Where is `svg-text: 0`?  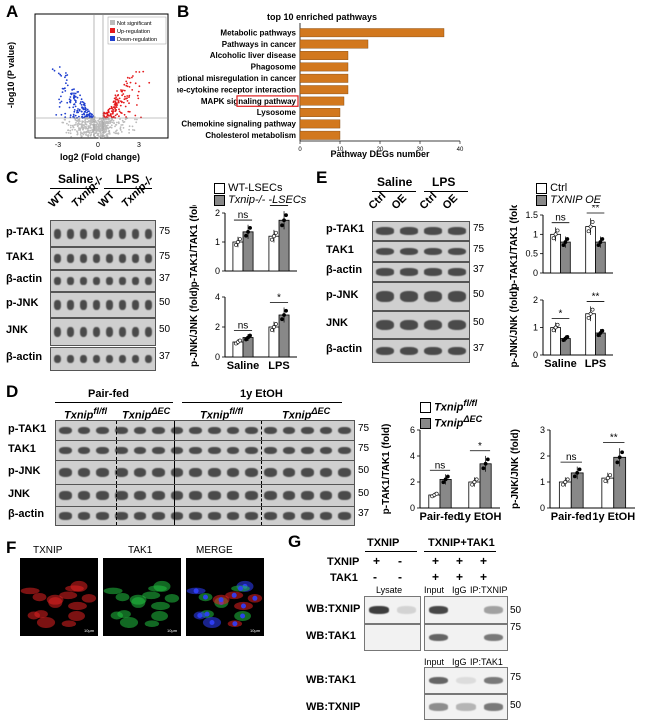 svg-text: 0 is located at coordinates (98, 145).